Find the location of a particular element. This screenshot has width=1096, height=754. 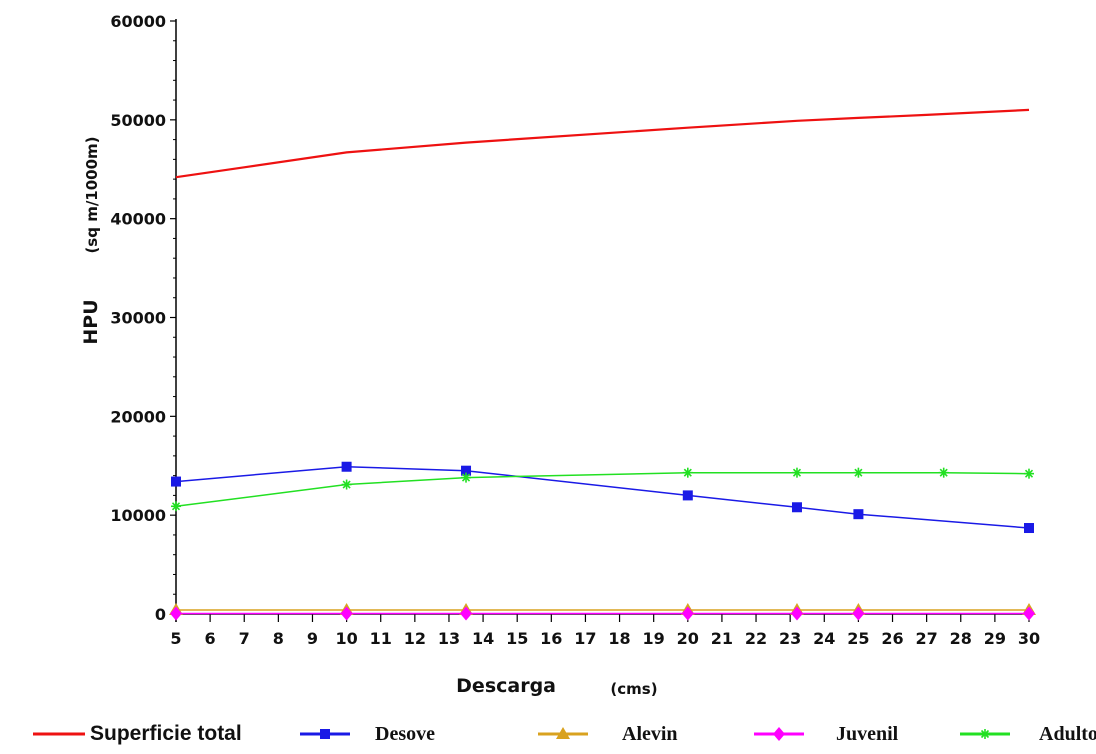

y-tick-label: 0 is located at coordinates (160, 614).